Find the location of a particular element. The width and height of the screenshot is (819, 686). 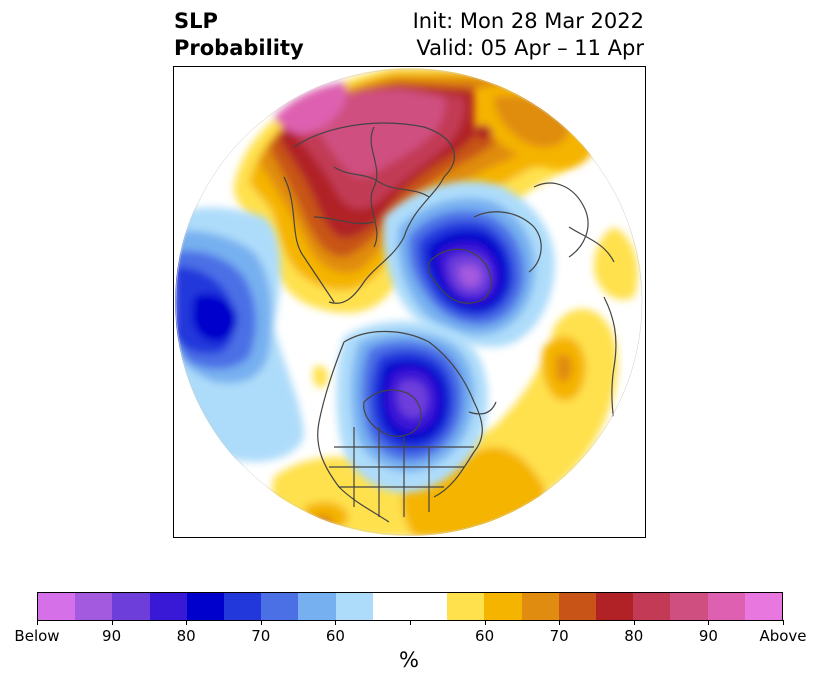

title-slp: SLP is located at coordinates (196, 21).